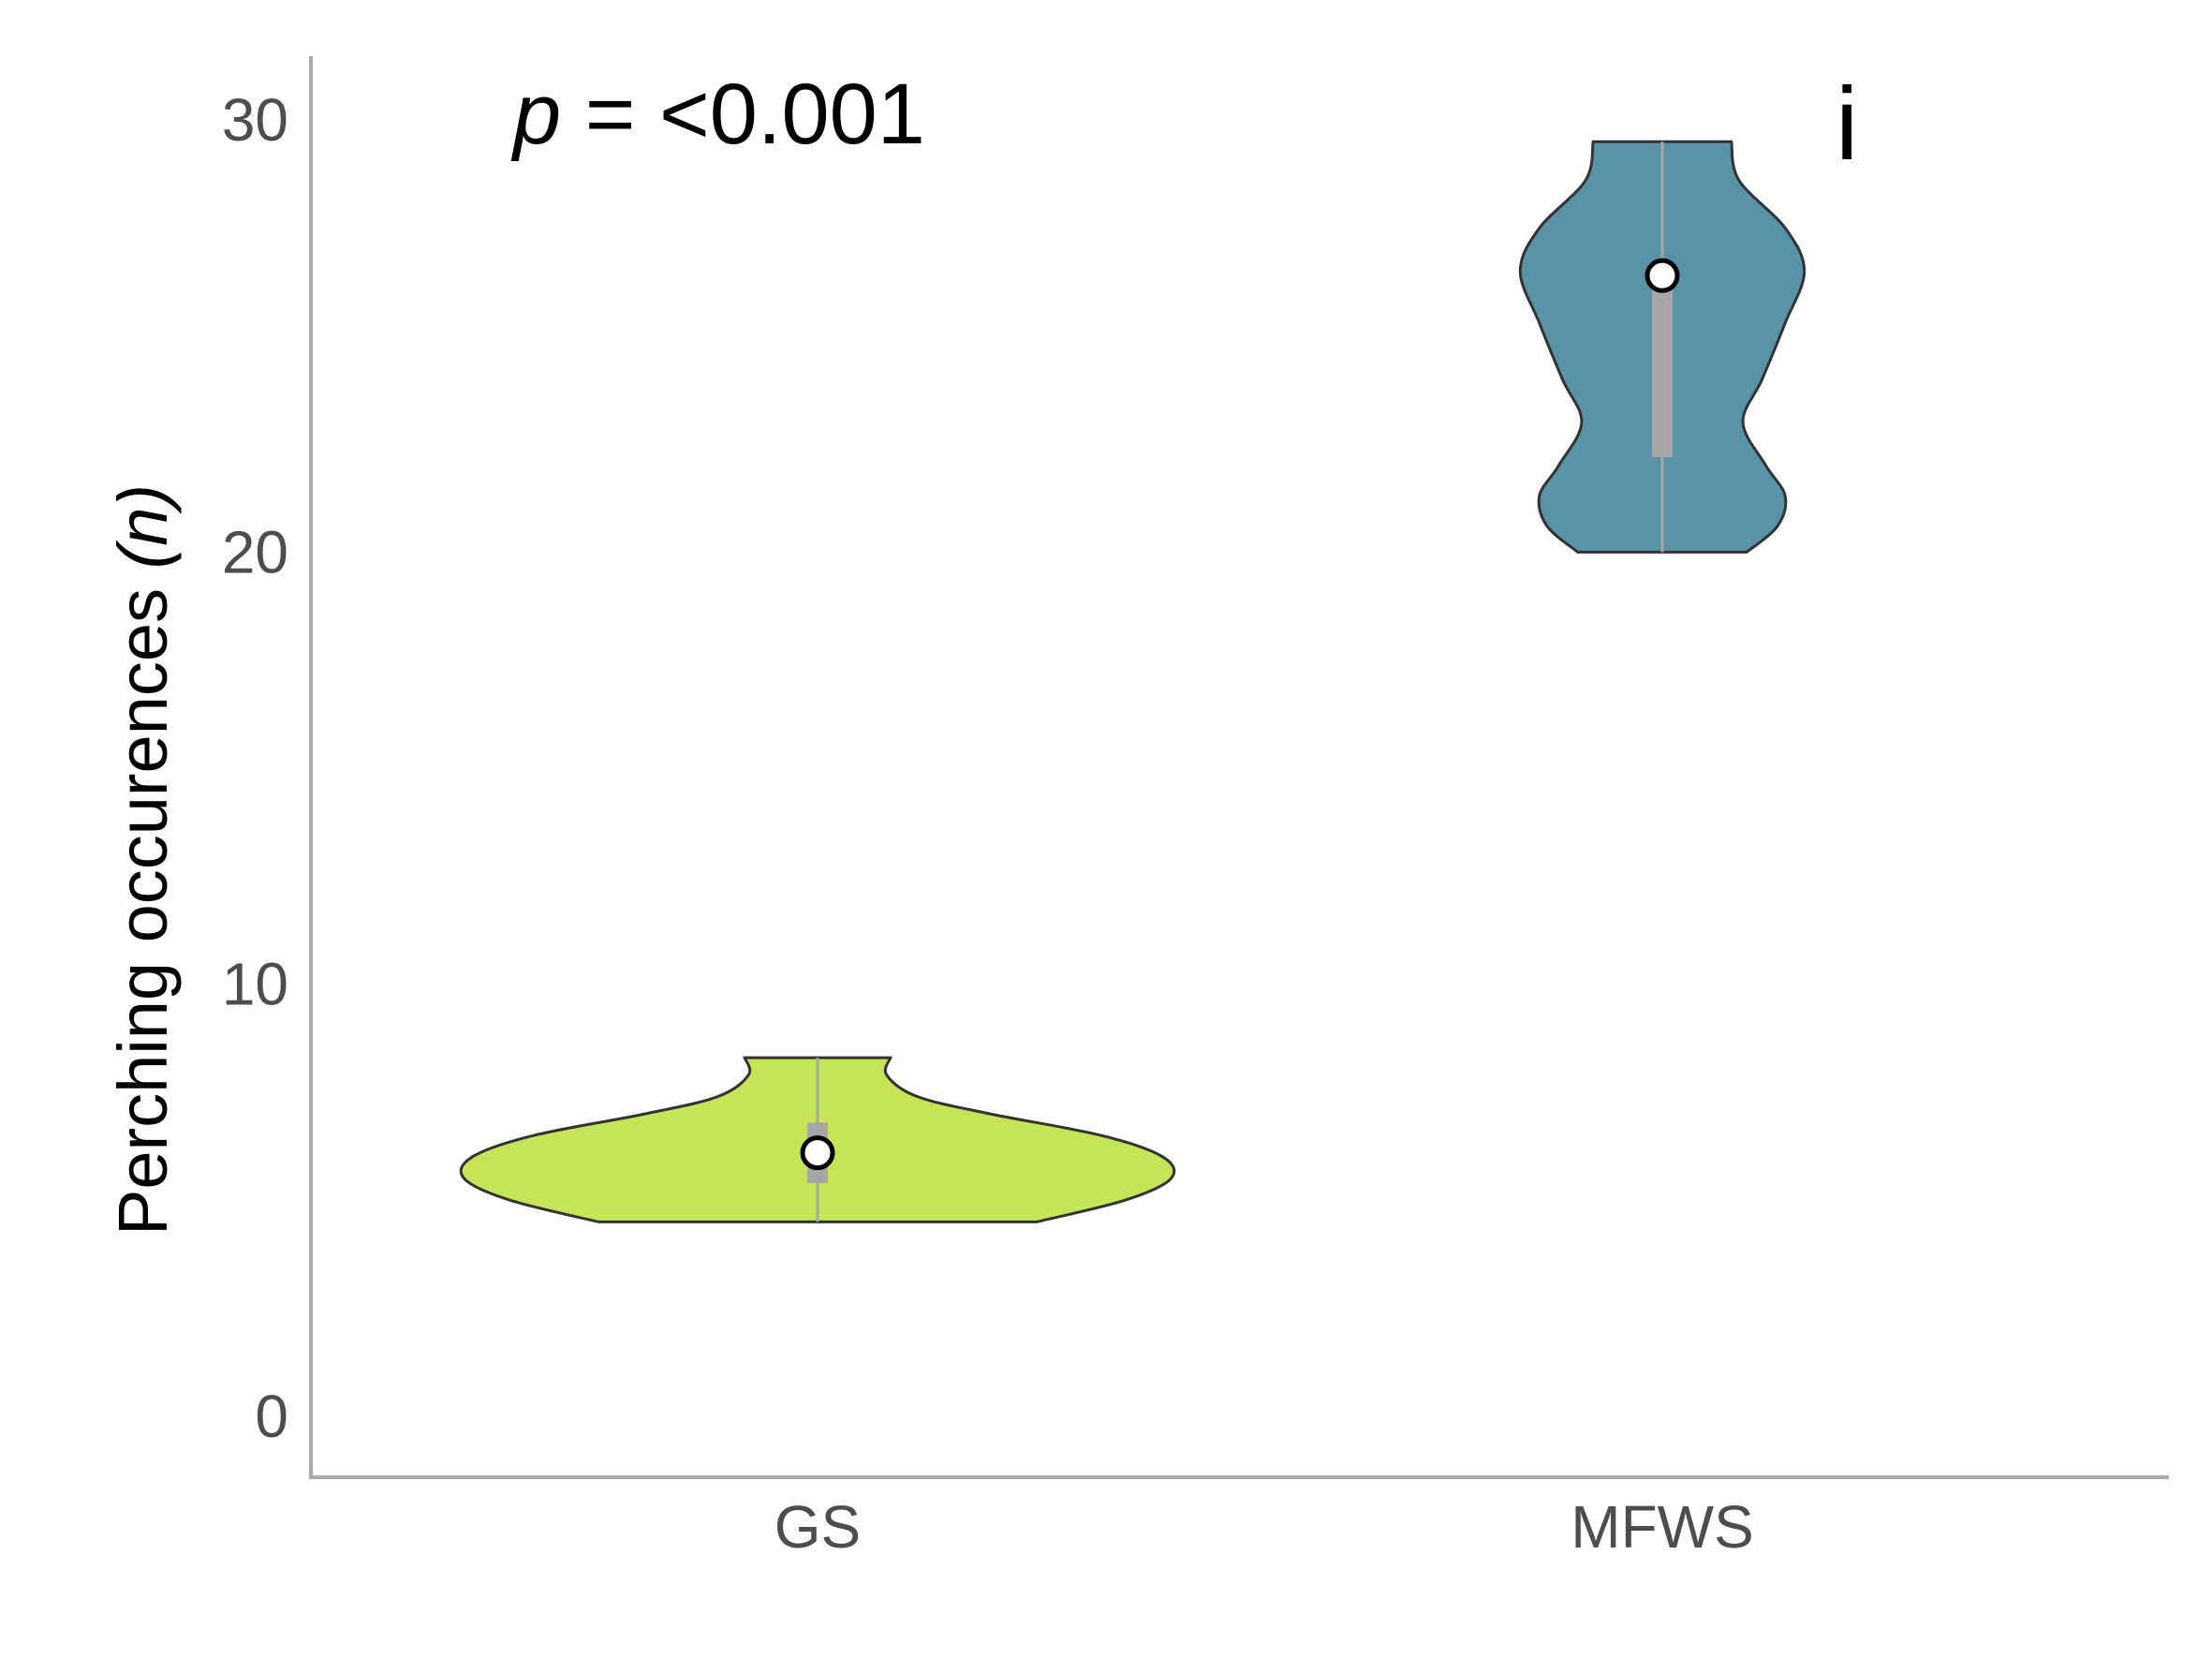  I want to click on x-tick-labels: GS MFWS, so click(1264, 1527).